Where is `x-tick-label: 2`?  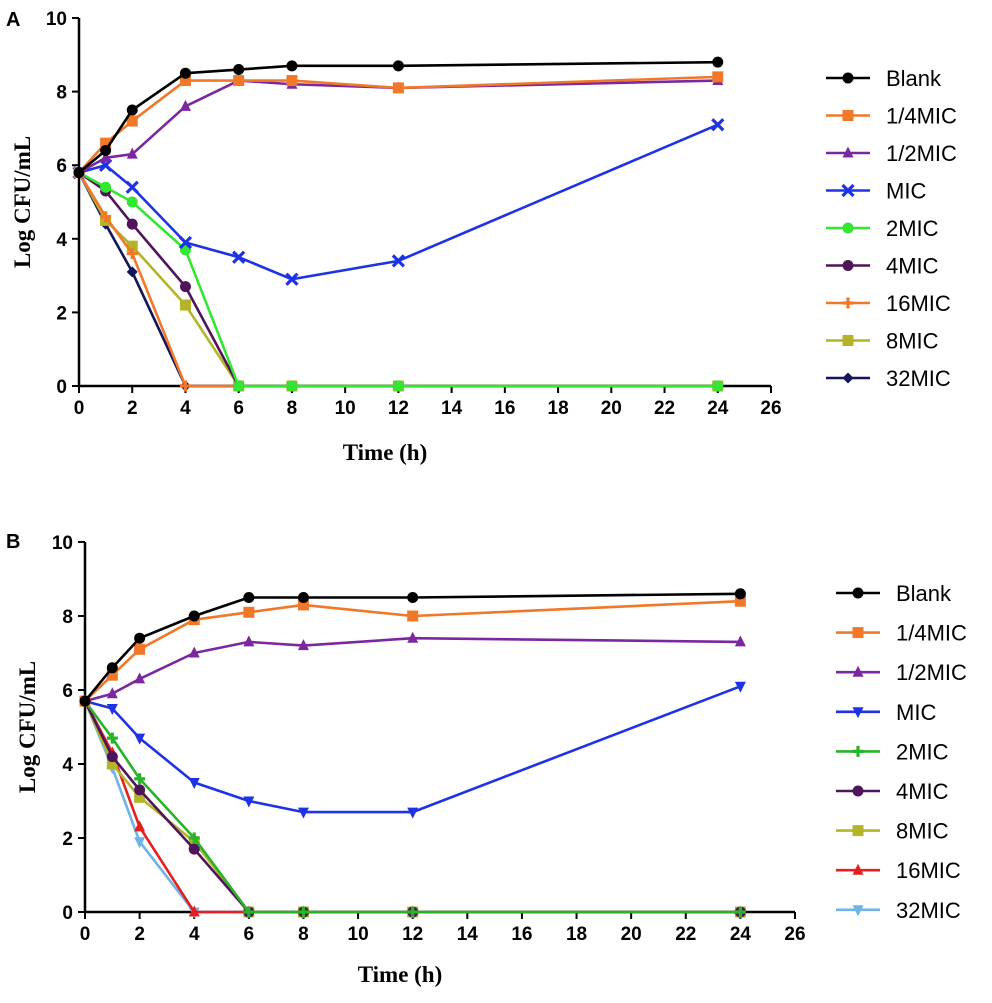 x-tick-label: 2 is located at coordinates (132, 408).